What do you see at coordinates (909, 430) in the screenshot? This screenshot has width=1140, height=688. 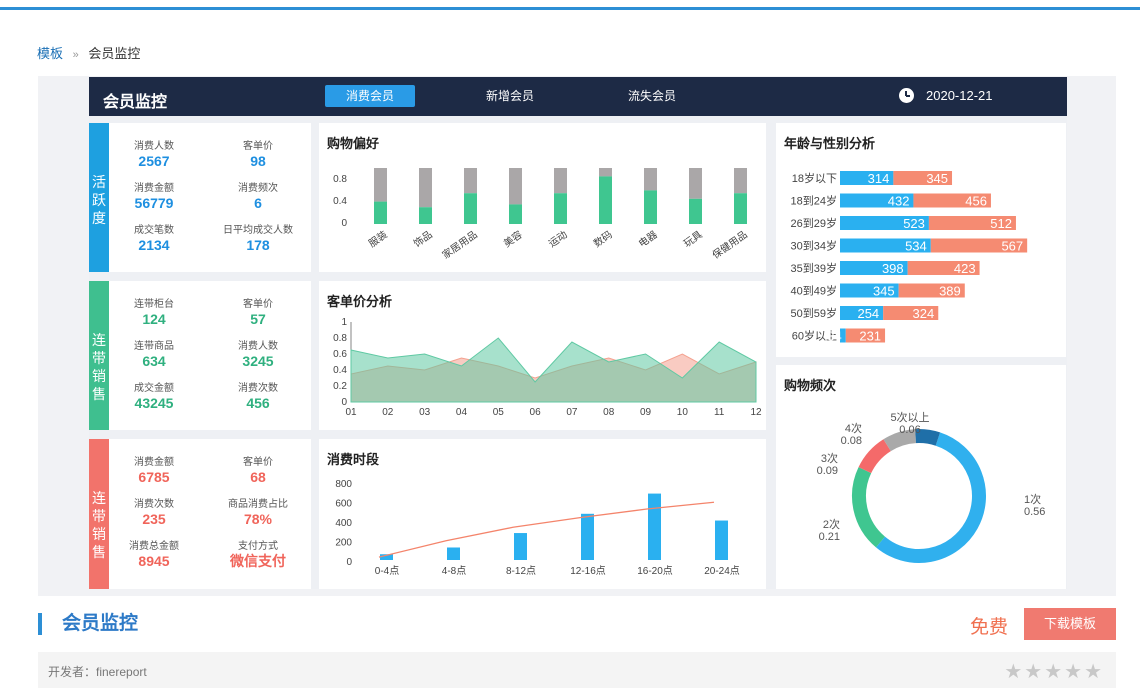 I see `slice-value: 0.06` at bounding box center [909, 430].